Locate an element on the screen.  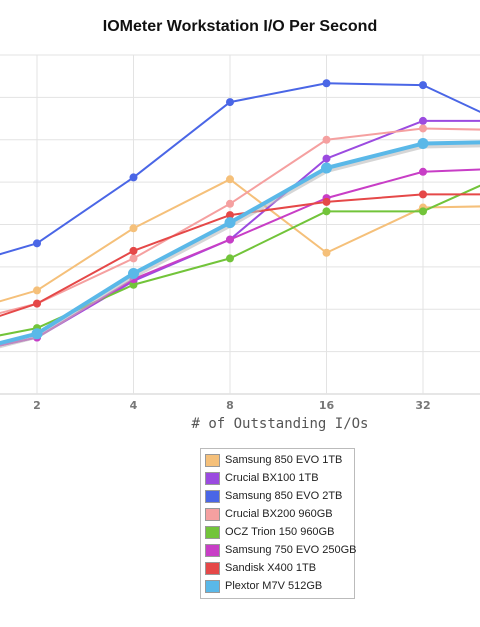
legend-item: Crucial BX100 1TB is located at coordinates (277, 478).